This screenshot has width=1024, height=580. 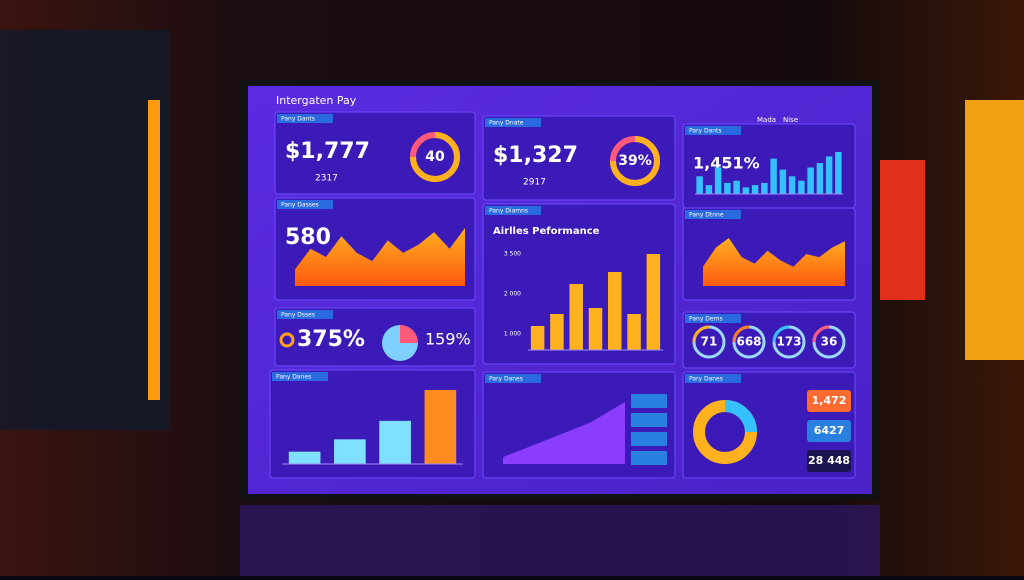 I want to click on gauge-value: 40, so click(x=435, y=157).